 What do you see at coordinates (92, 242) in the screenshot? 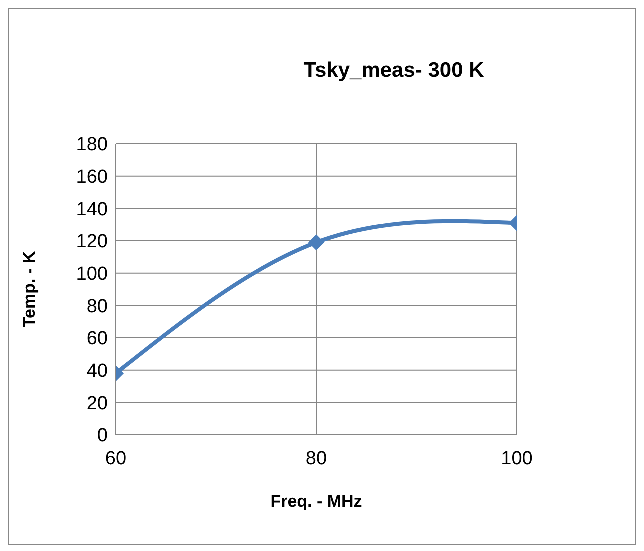
I see `y-tick-label: 120` at bounding box center [92, 242].